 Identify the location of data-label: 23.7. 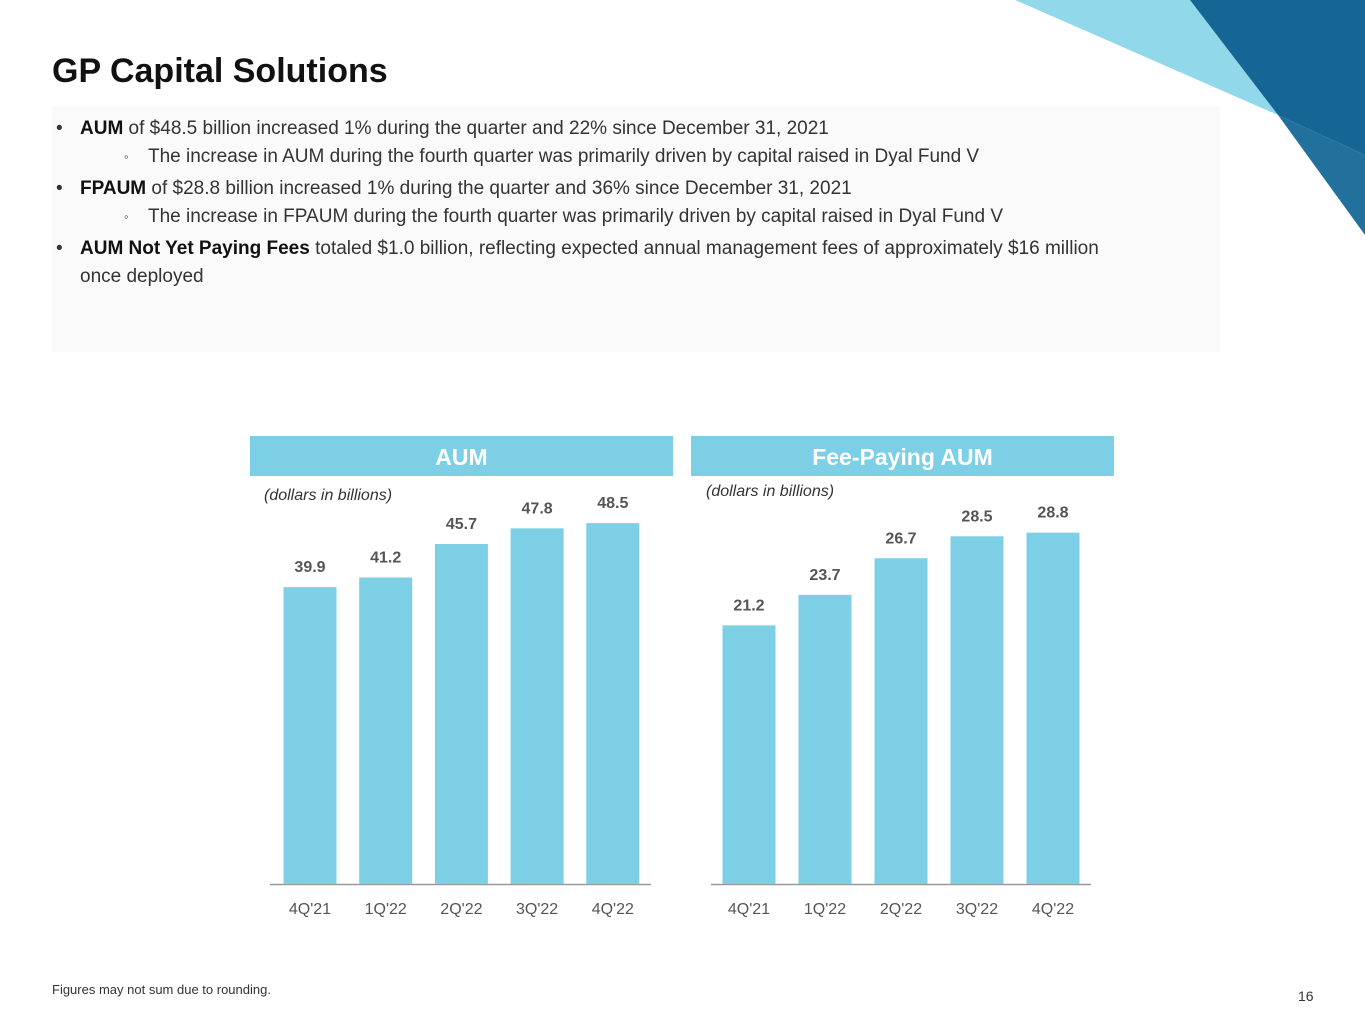
(824, 575).